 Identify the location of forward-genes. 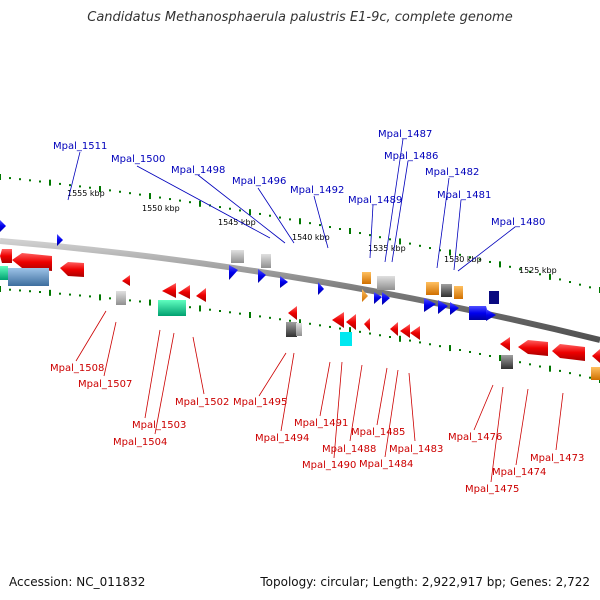
(249, 270).